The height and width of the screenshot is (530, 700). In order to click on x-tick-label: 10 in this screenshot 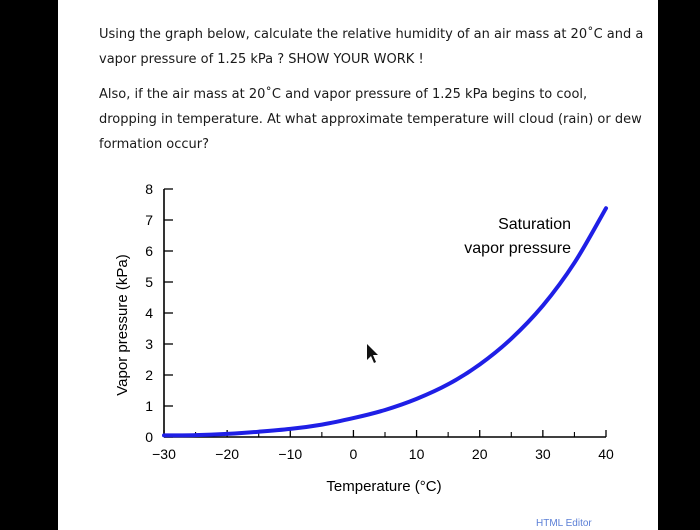, I will do `click(417, 454)`.